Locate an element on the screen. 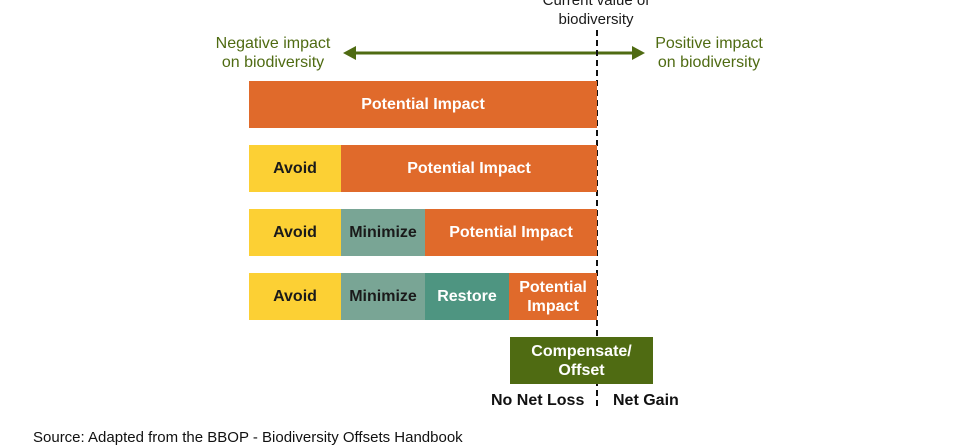 This screenshot has width=975, height=446. row-3-potential-impact-label: Potential Impact is located at coordinates (511, 232).